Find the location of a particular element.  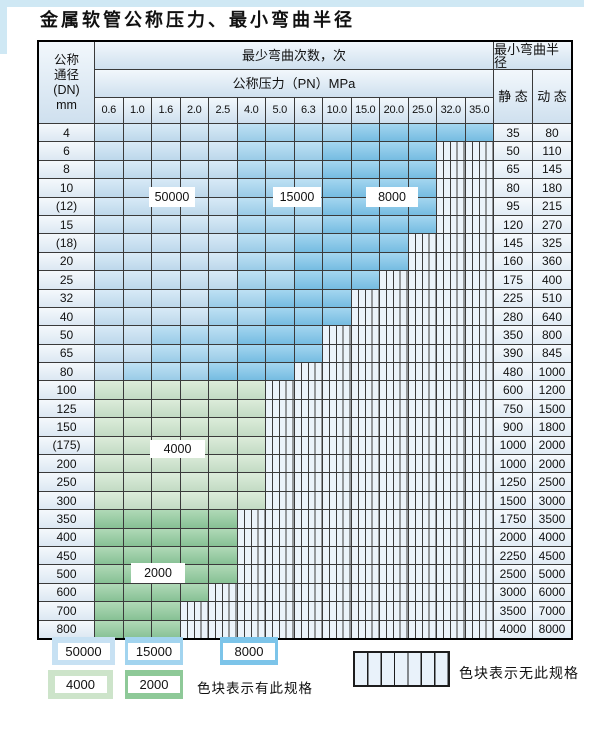

dn-cell: 80 is located at coordinates (66, 372).